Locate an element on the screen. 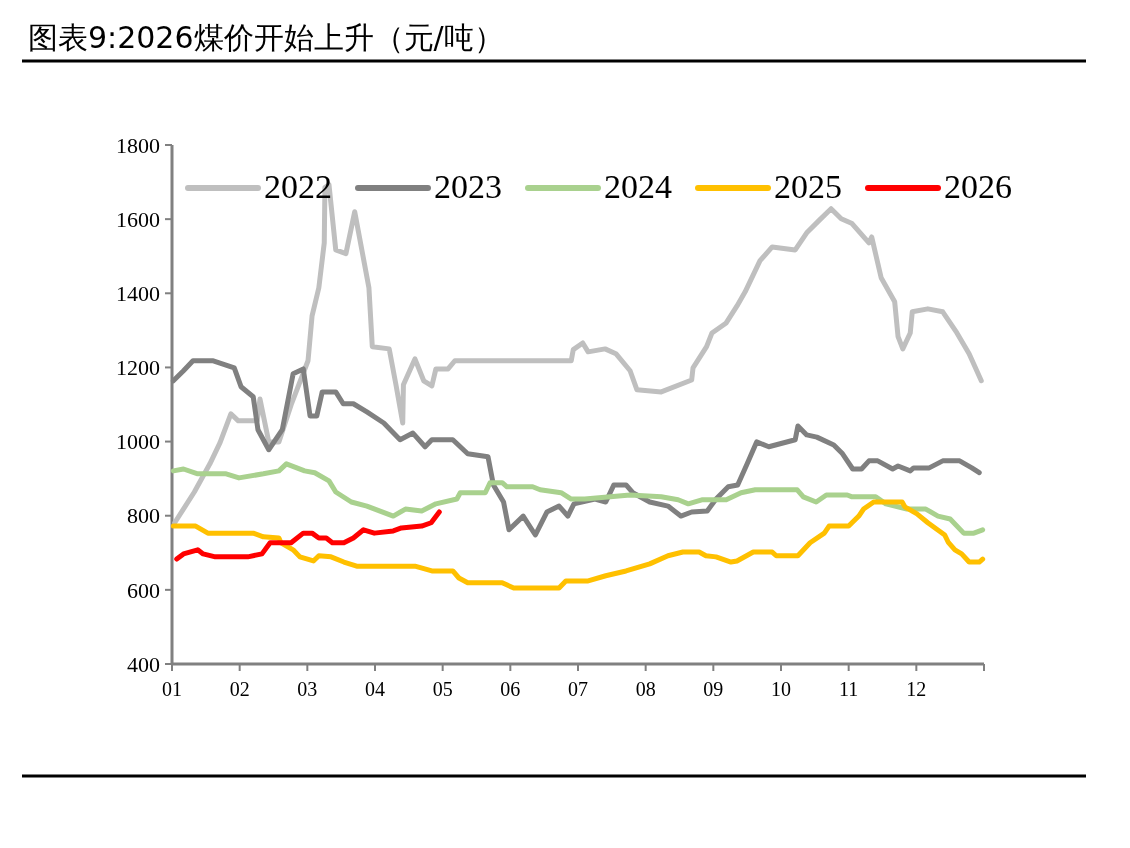 Image resolution: width=1130 pixels, height=848 pixels. y-tick-label: 1000 is located at coordinates (138, 442).